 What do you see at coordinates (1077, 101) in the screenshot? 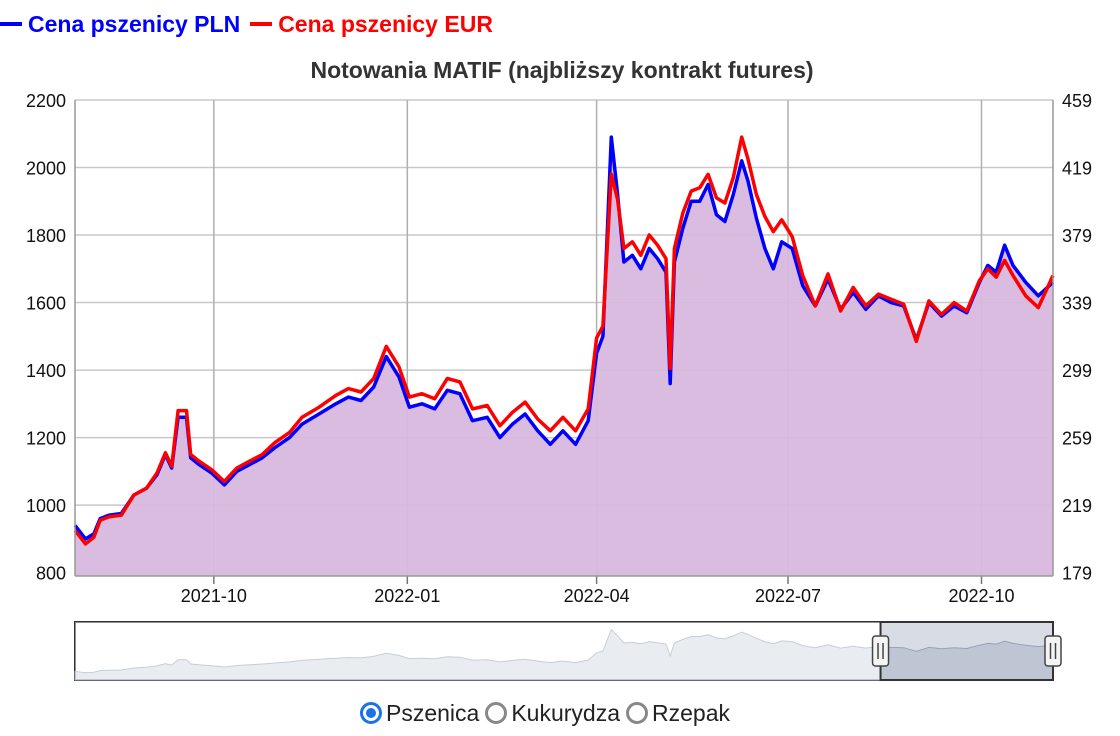
I see `y-right-tick-label: 459` at bounding box center [1077, 101].